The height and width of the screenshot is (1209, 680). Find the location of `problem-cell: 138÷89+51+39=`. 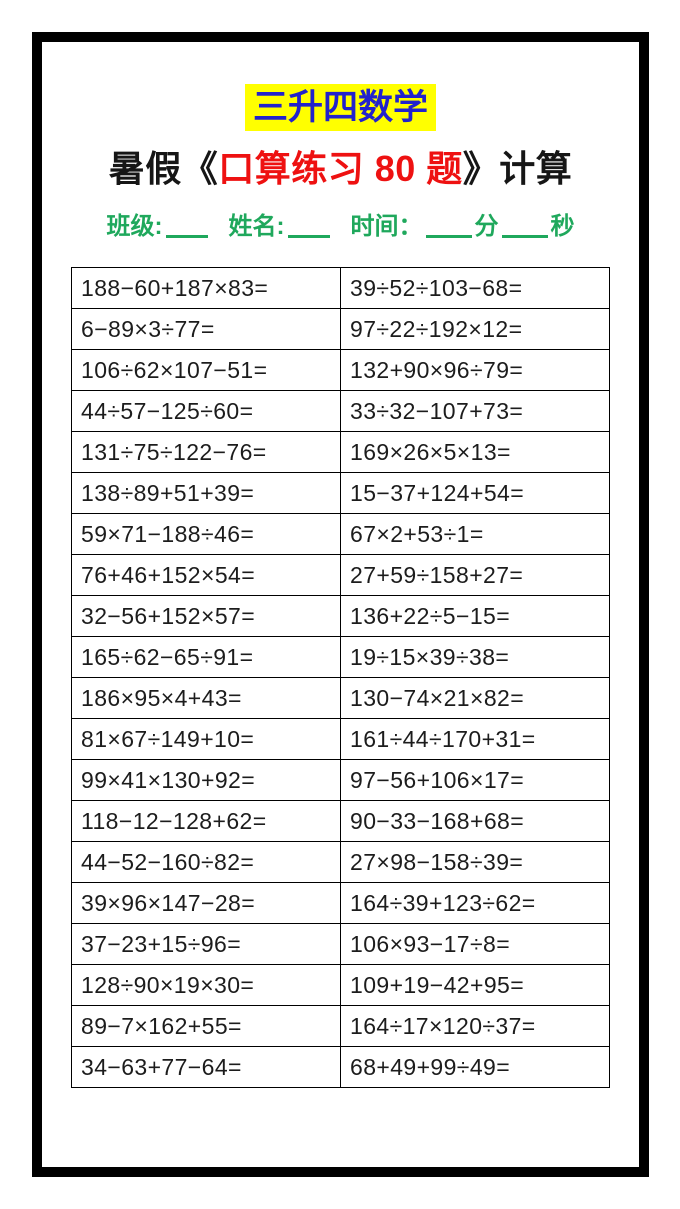

problem-cell: 138÷89+51+39= is located at coordinates (206, 493).